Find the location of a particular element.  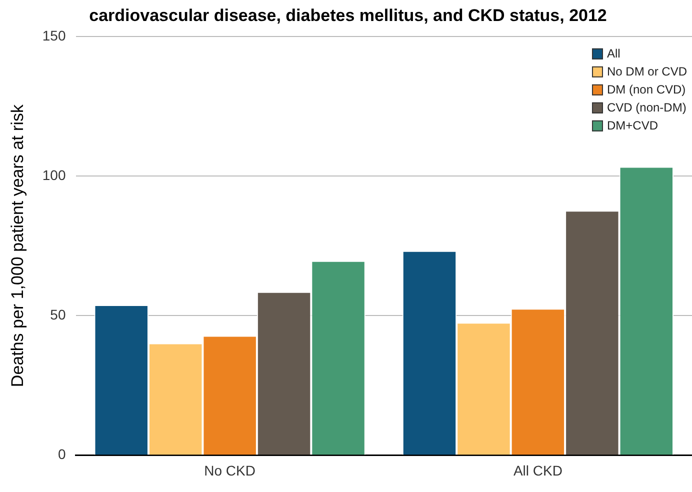

legend-label: DM (non CVD) is located at coordinates (646, 89).